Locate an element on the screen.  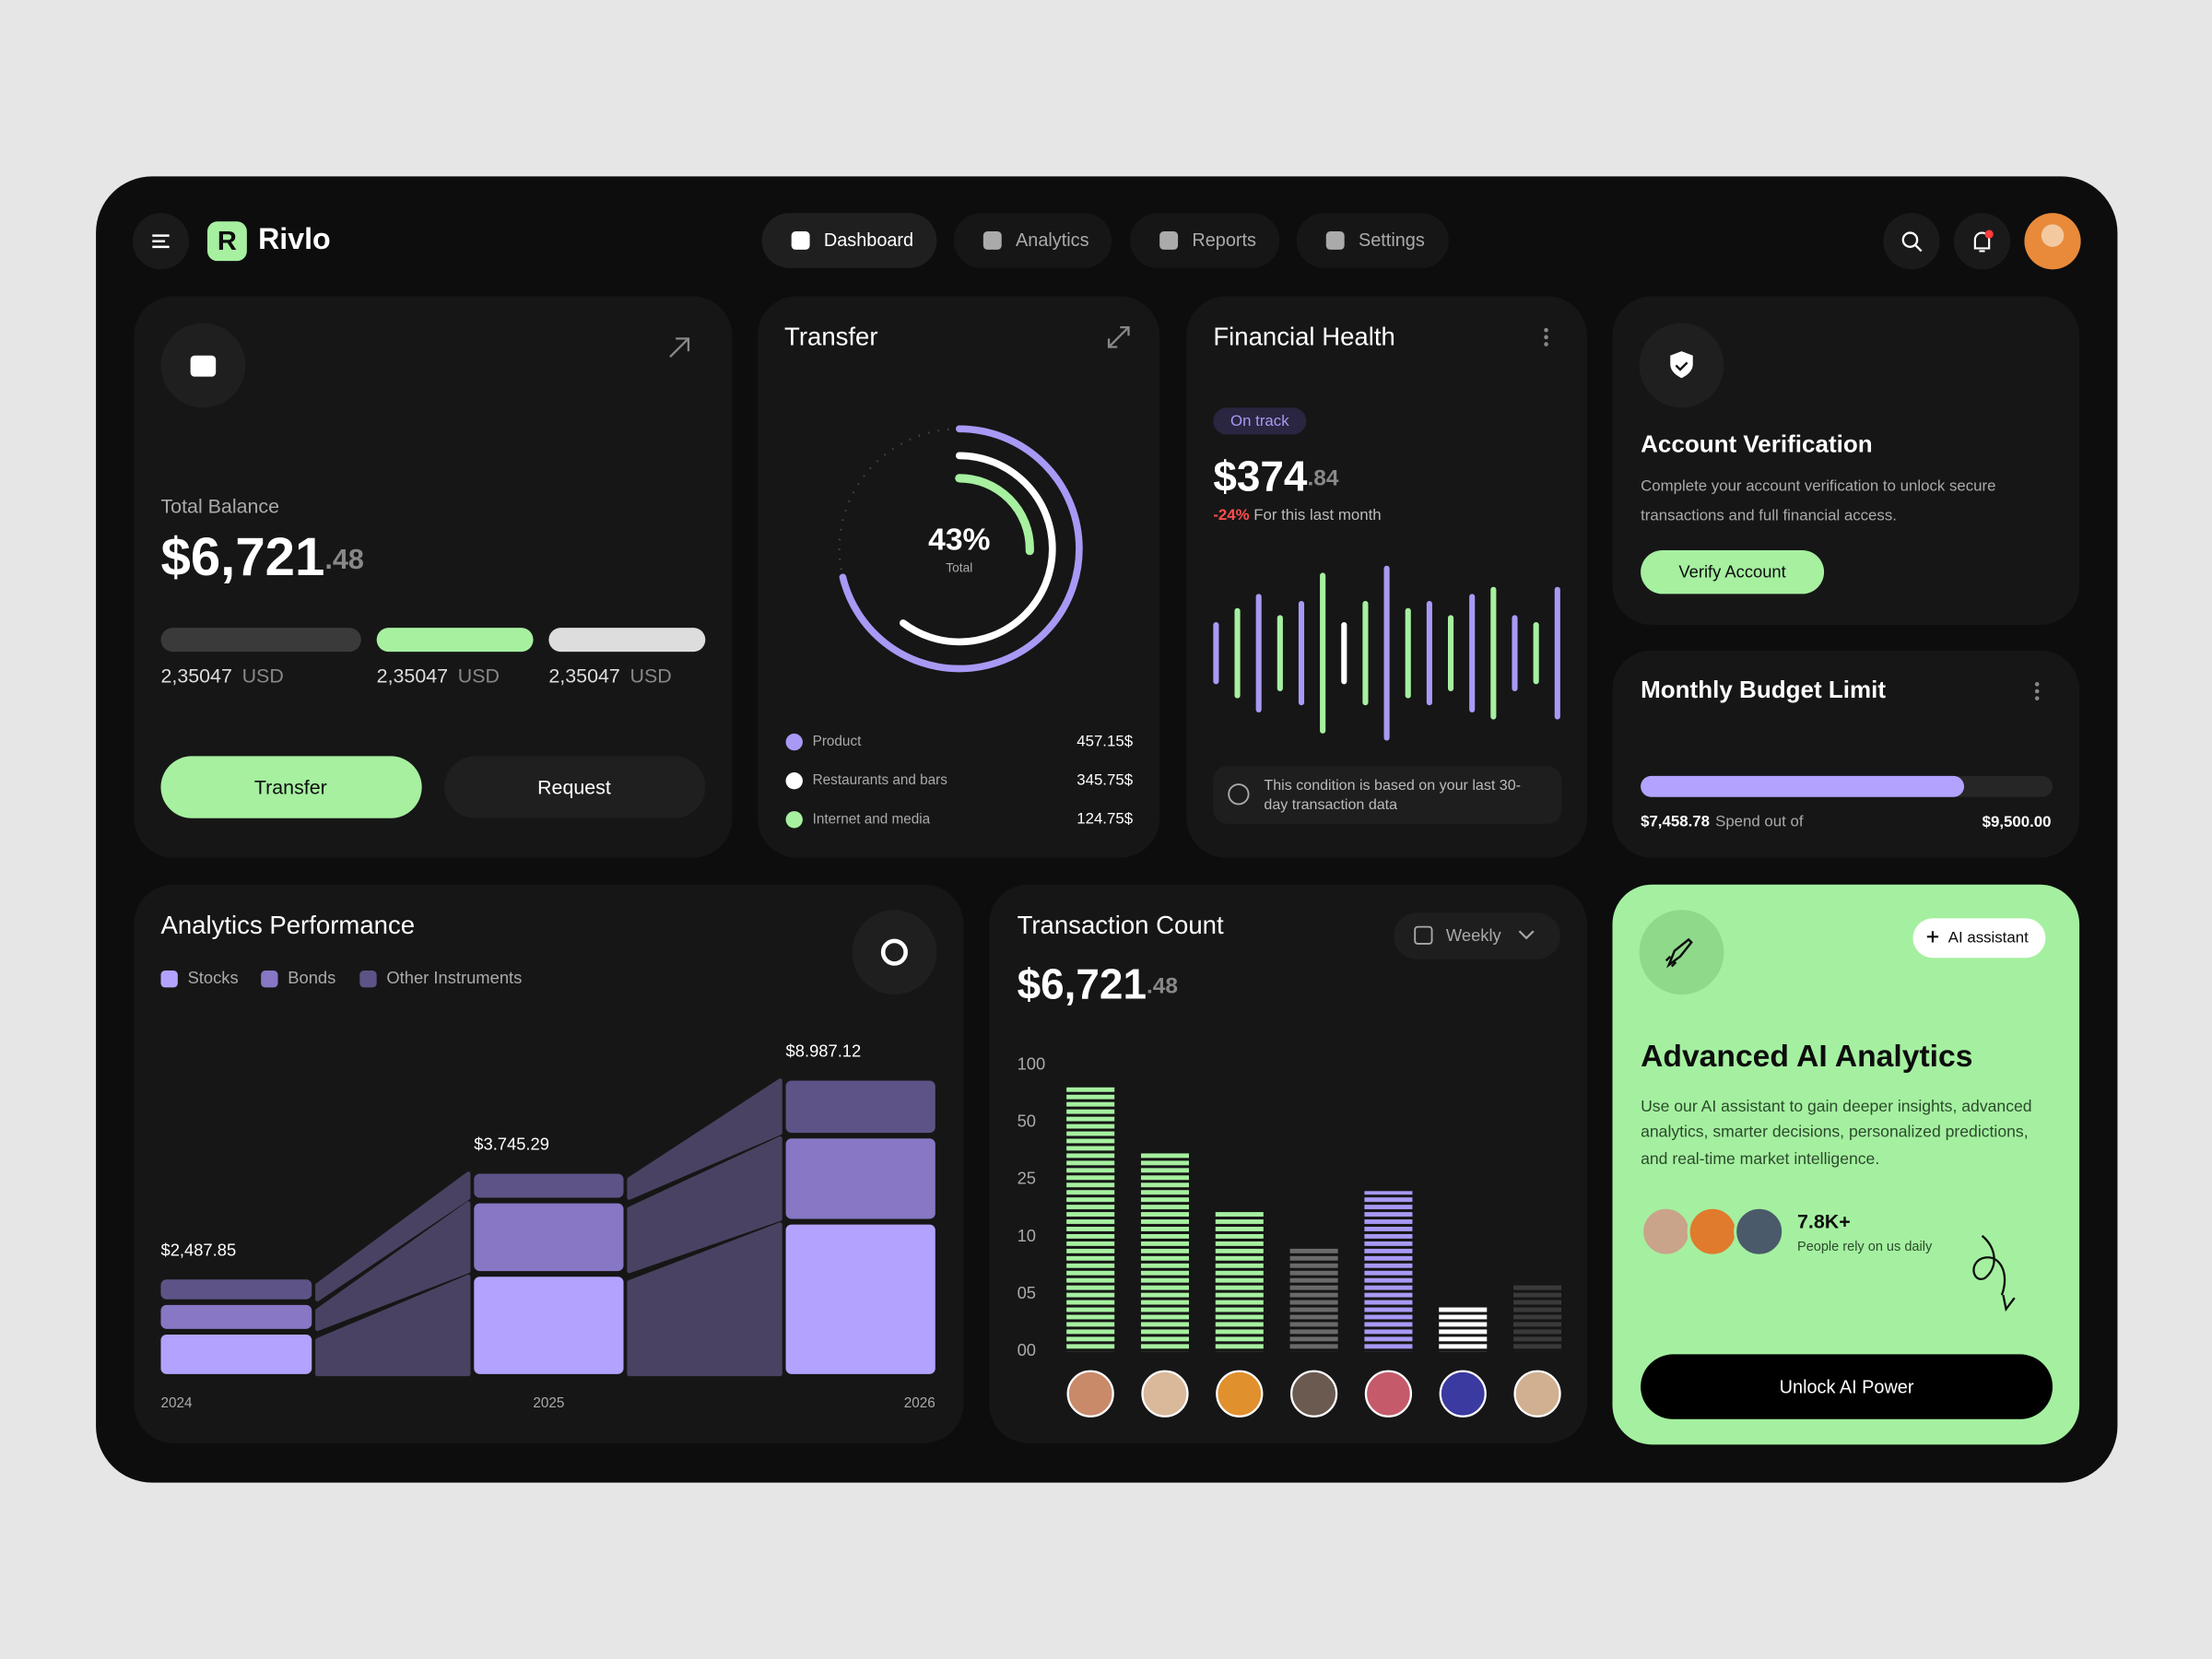
notification-button is located at coordinates (1982, 241).